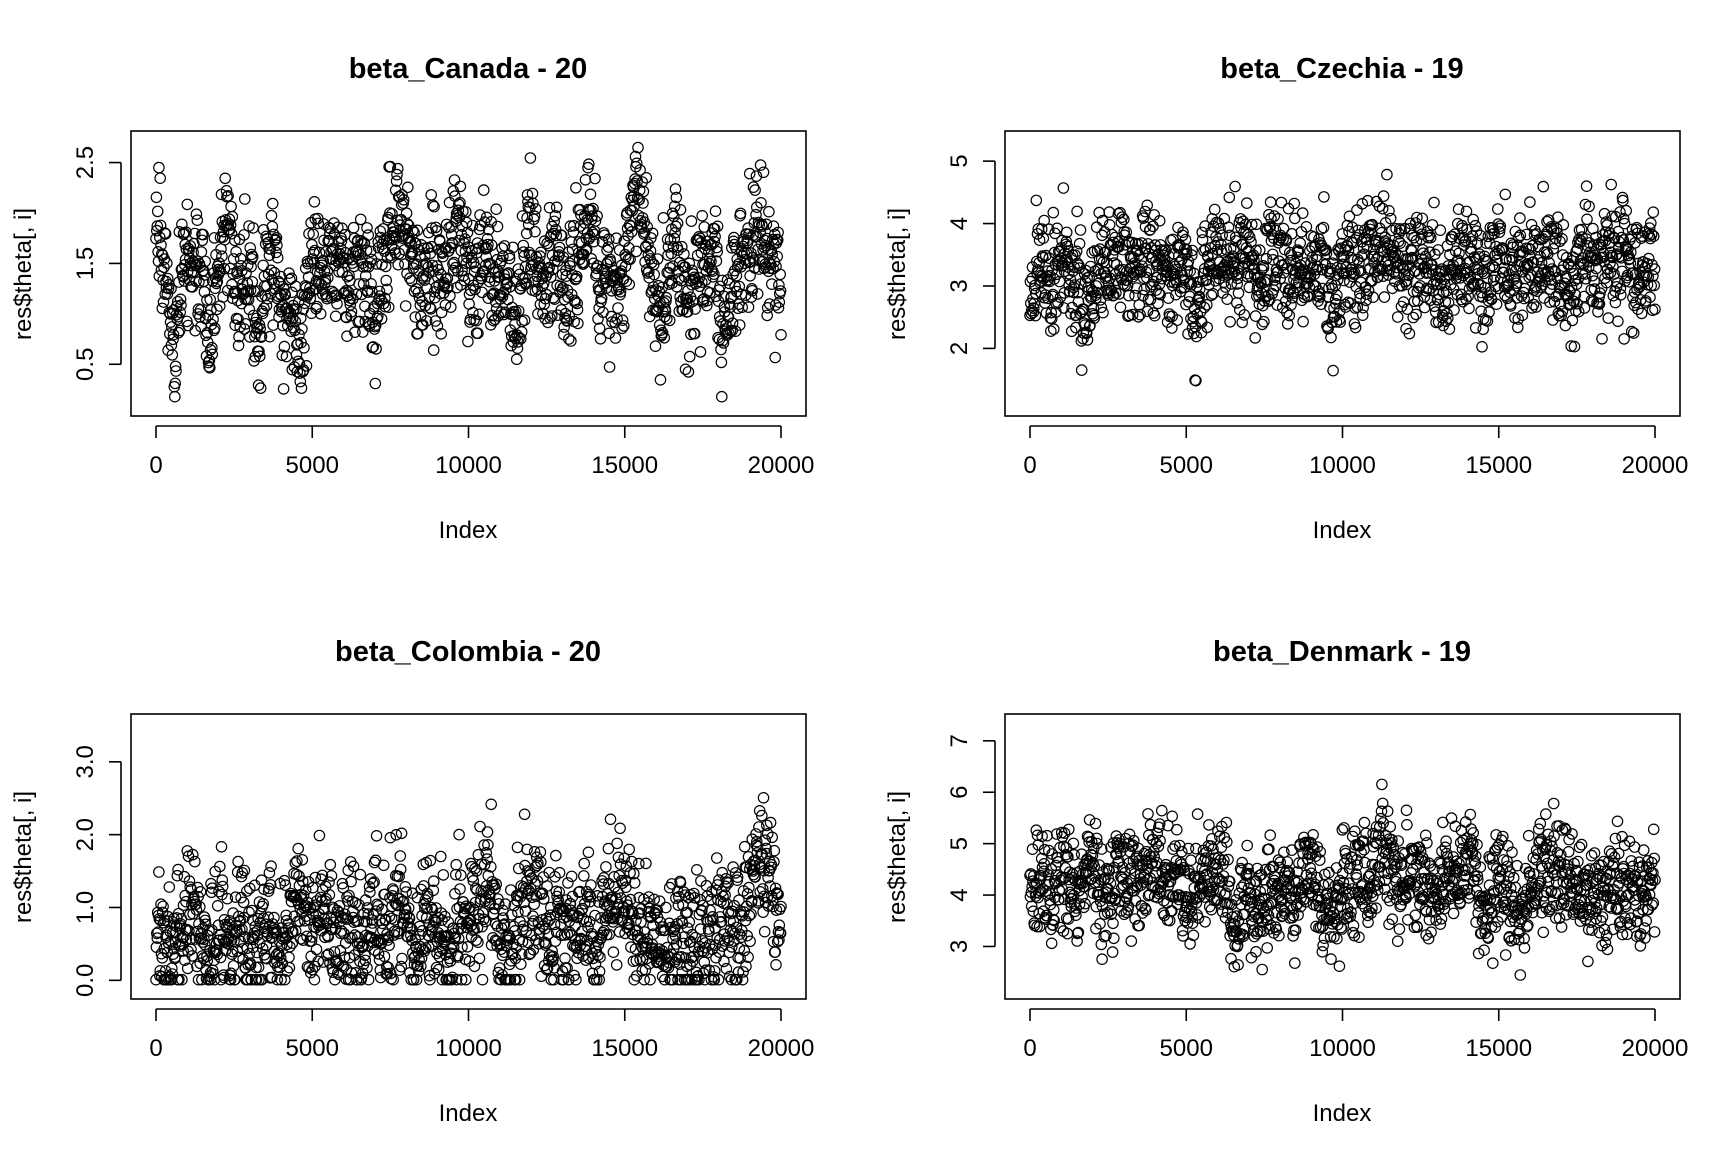  I want to click on x-tick-label: 20000, so click(781, 1048).